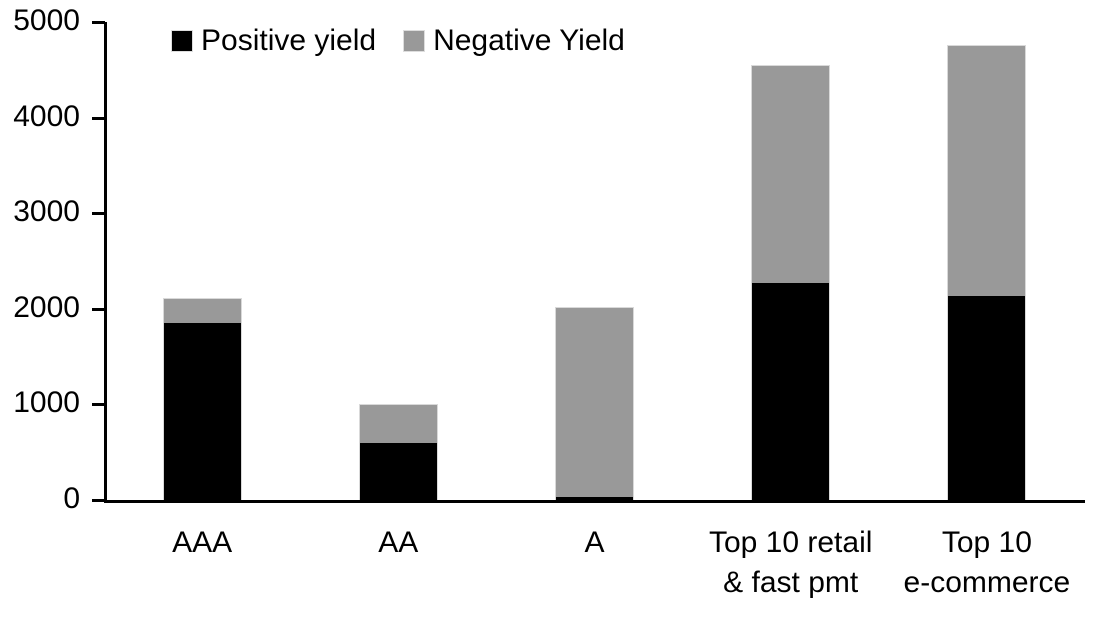 The height and width of the screenshot is (618, 1102). Describe the element at coordinates (46, 20) in the screenshot. I see `y-axis-tick-label: 5000` at that location.